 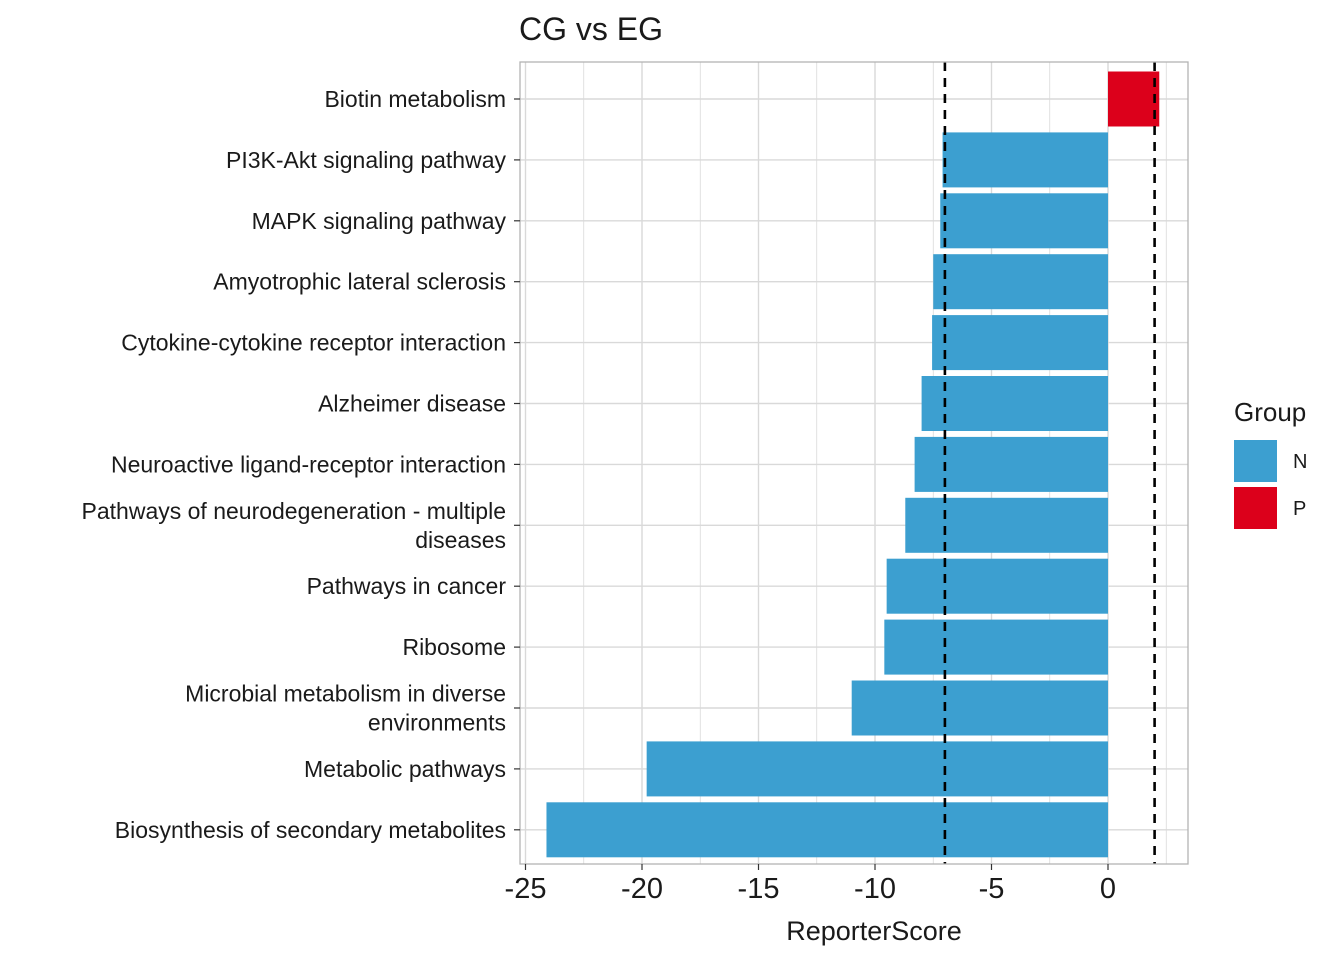 I want to click on y-tick-label: Biotin metabolism, so click(x=415, y=99).